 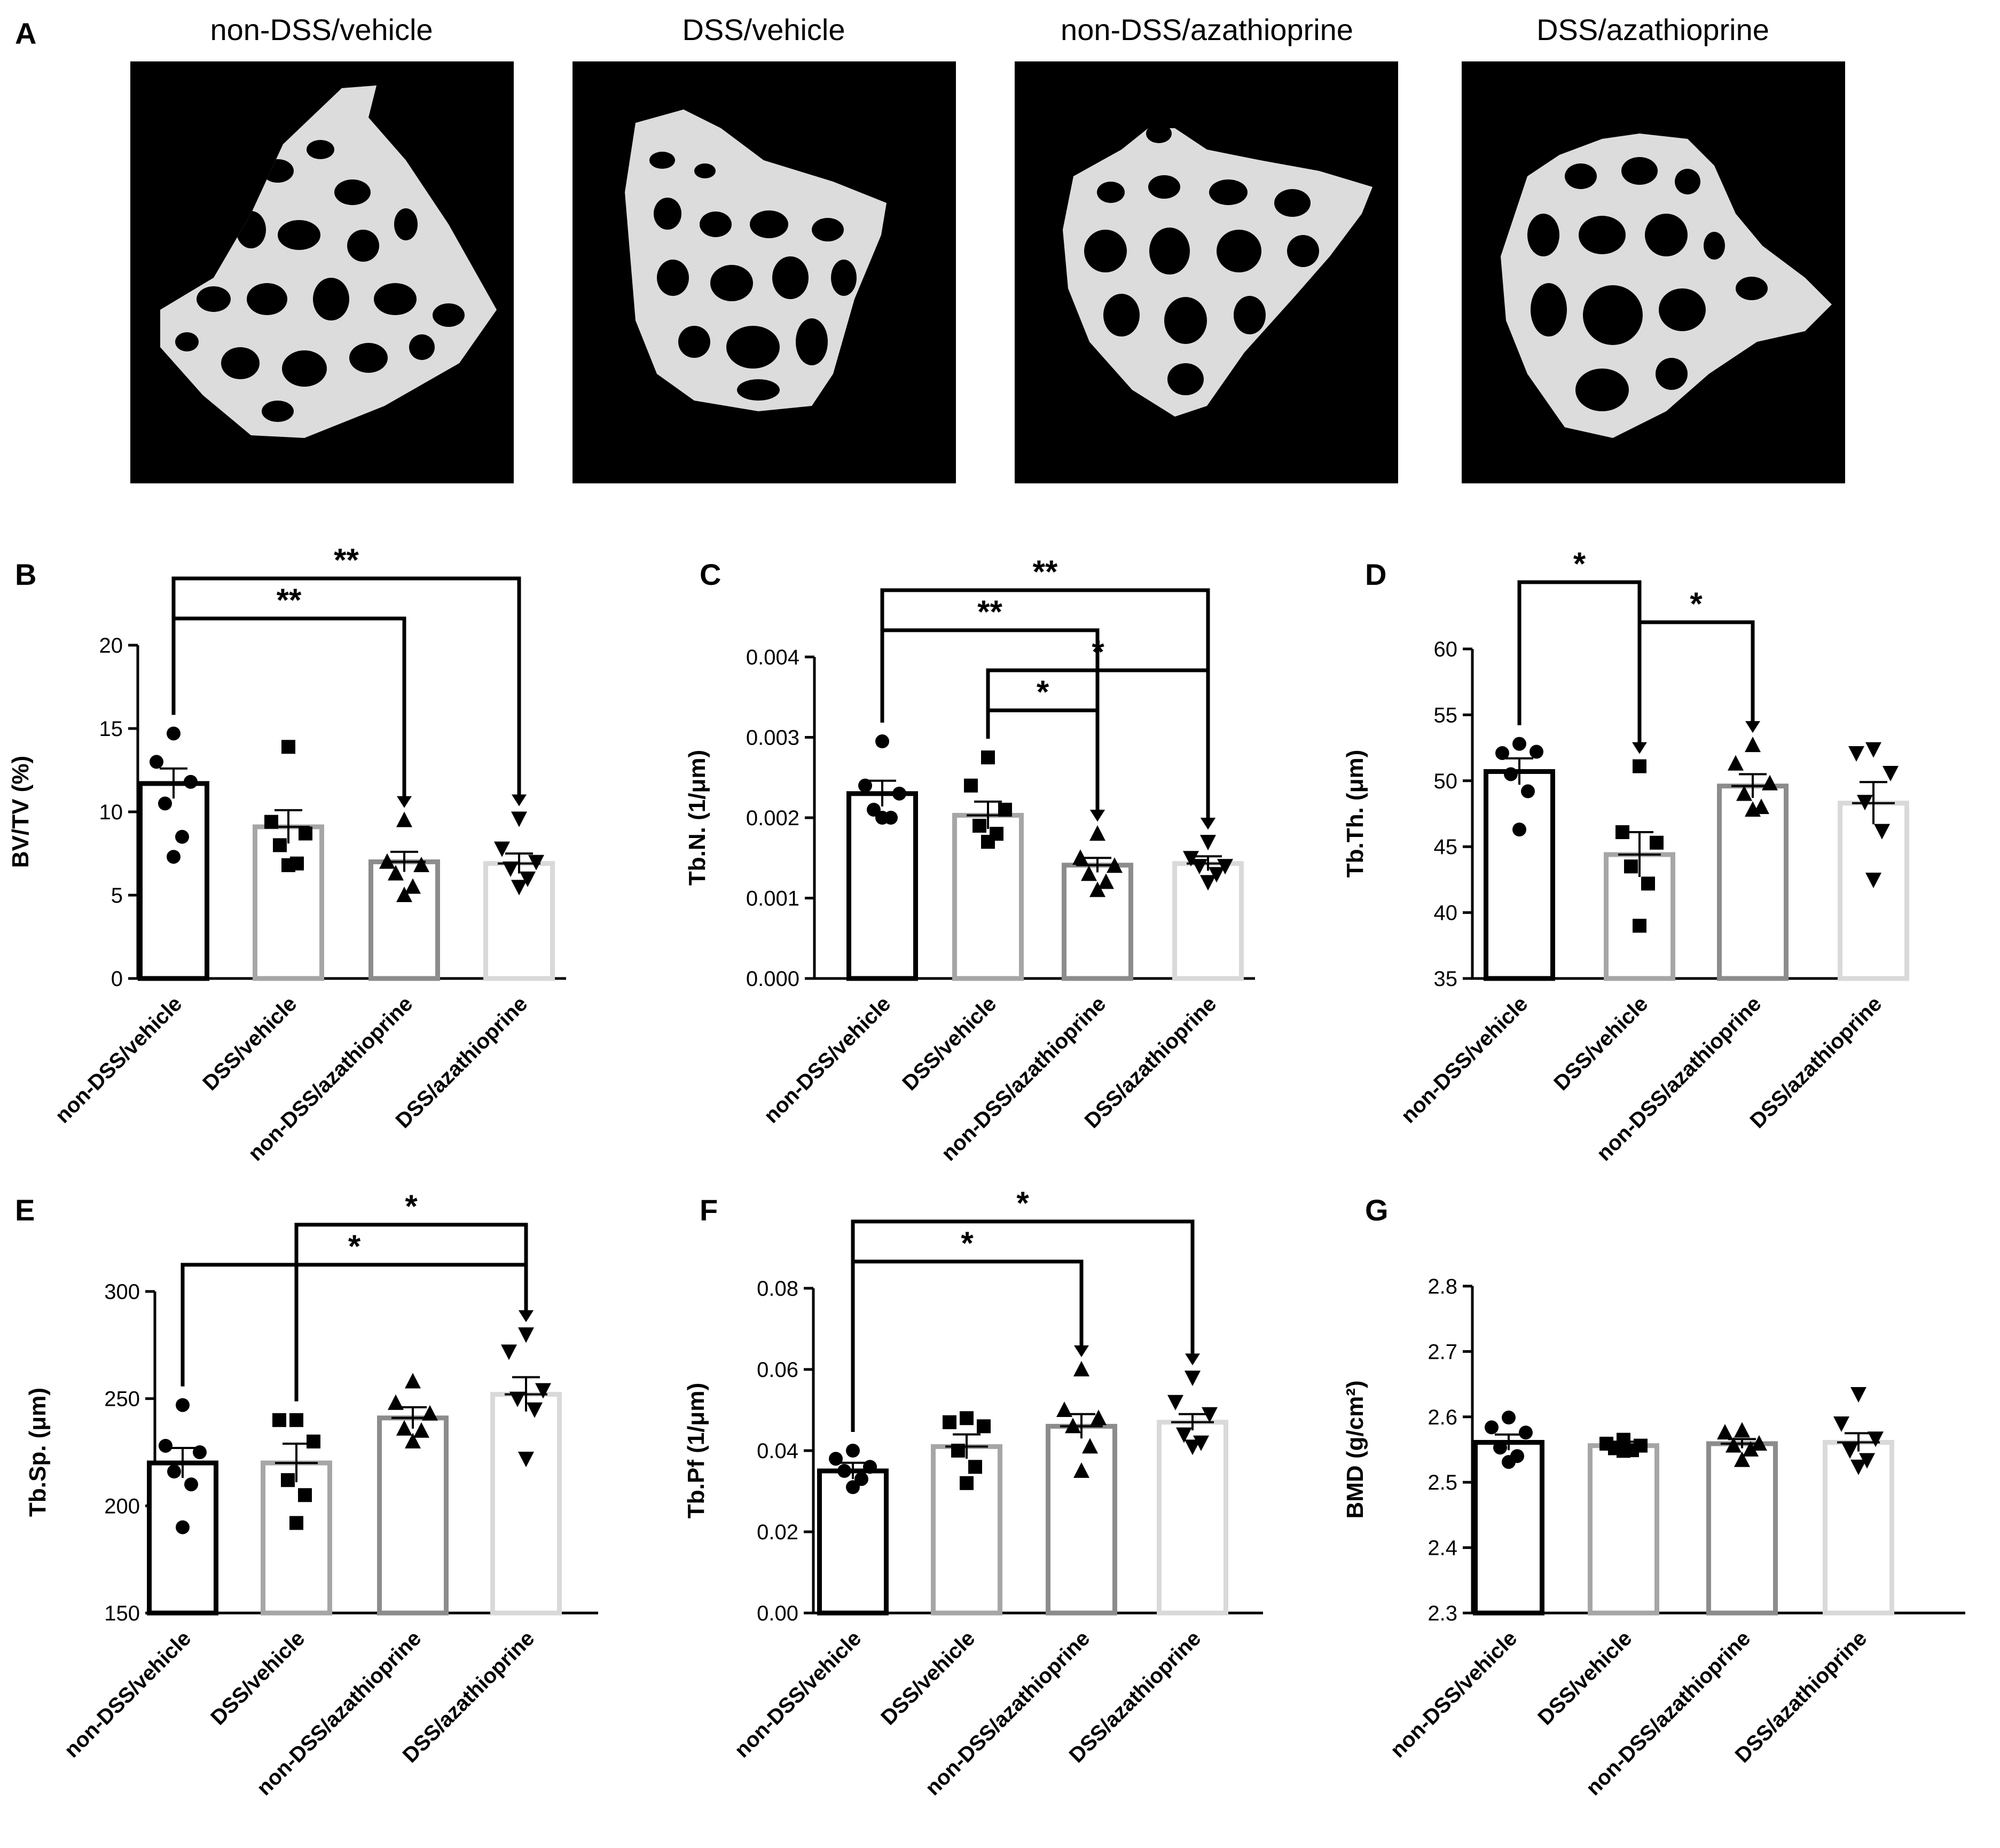 I want to click on panel-d-y-tick-label: 50, so click(x=1446, y=781).